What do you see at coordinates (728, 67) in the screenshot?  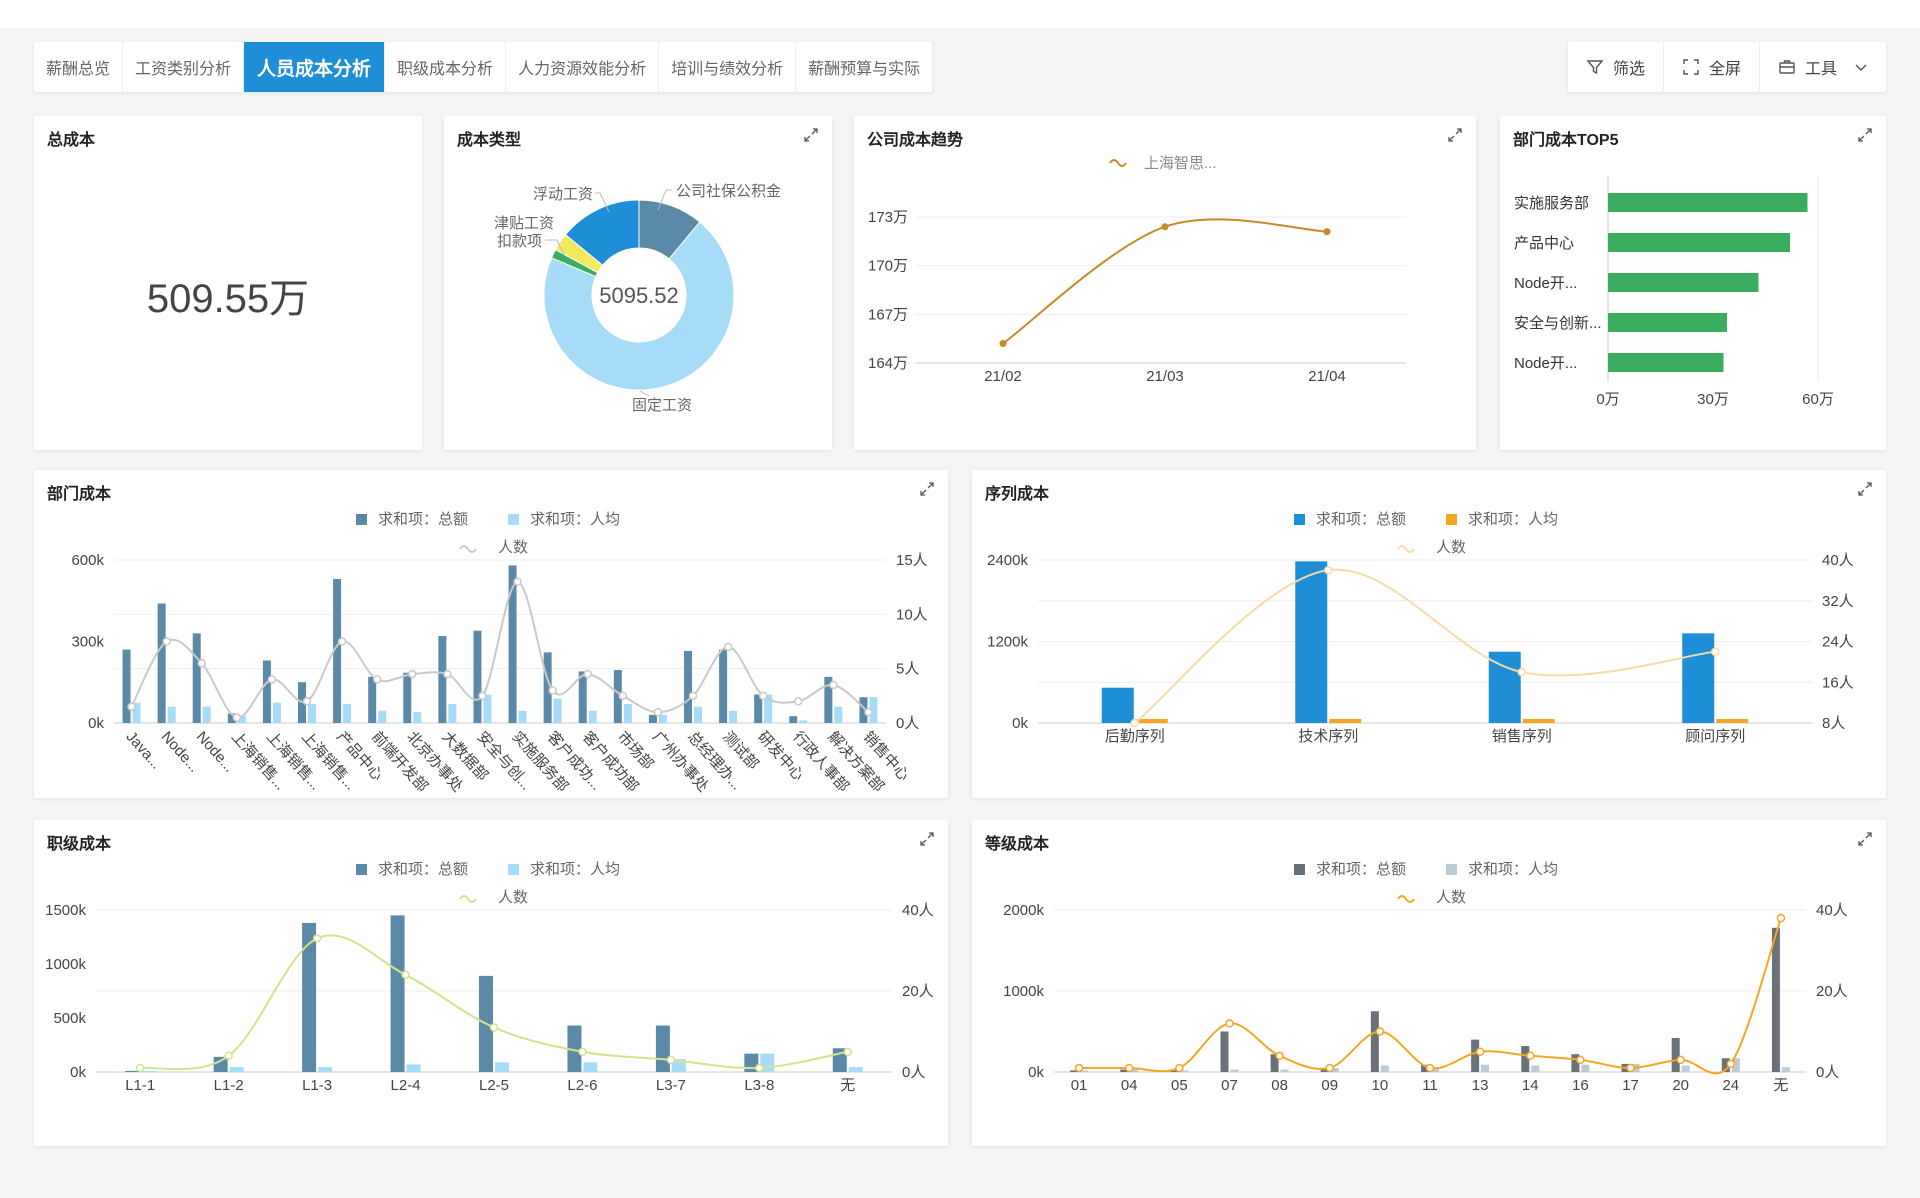 I see `tab-training-performance: 培训与绩效分析` at bounding box center [728, 67].